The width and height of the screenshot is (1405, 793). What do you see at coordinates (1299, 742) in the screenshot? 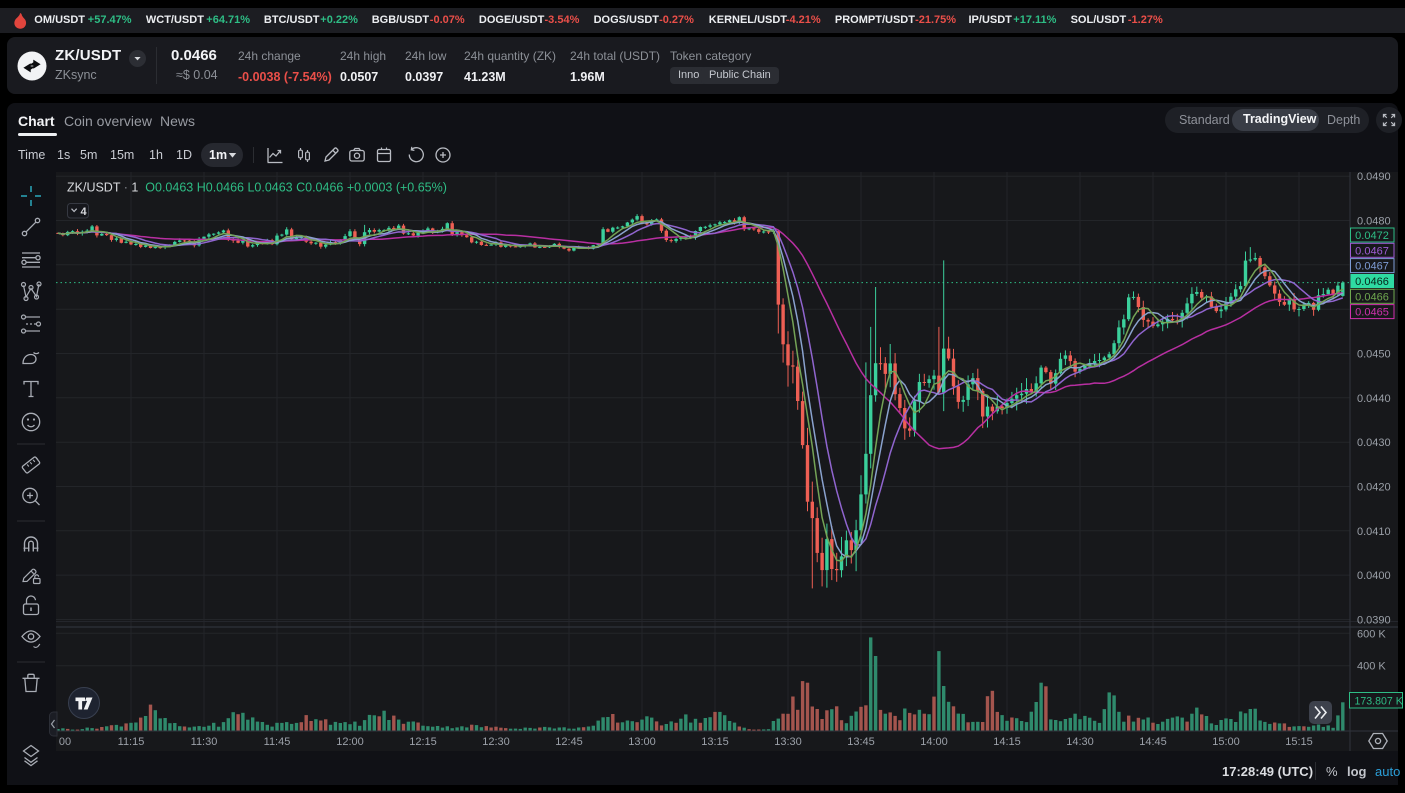
I see `svg-text: 15:15` at bounding box center [1299, 742].